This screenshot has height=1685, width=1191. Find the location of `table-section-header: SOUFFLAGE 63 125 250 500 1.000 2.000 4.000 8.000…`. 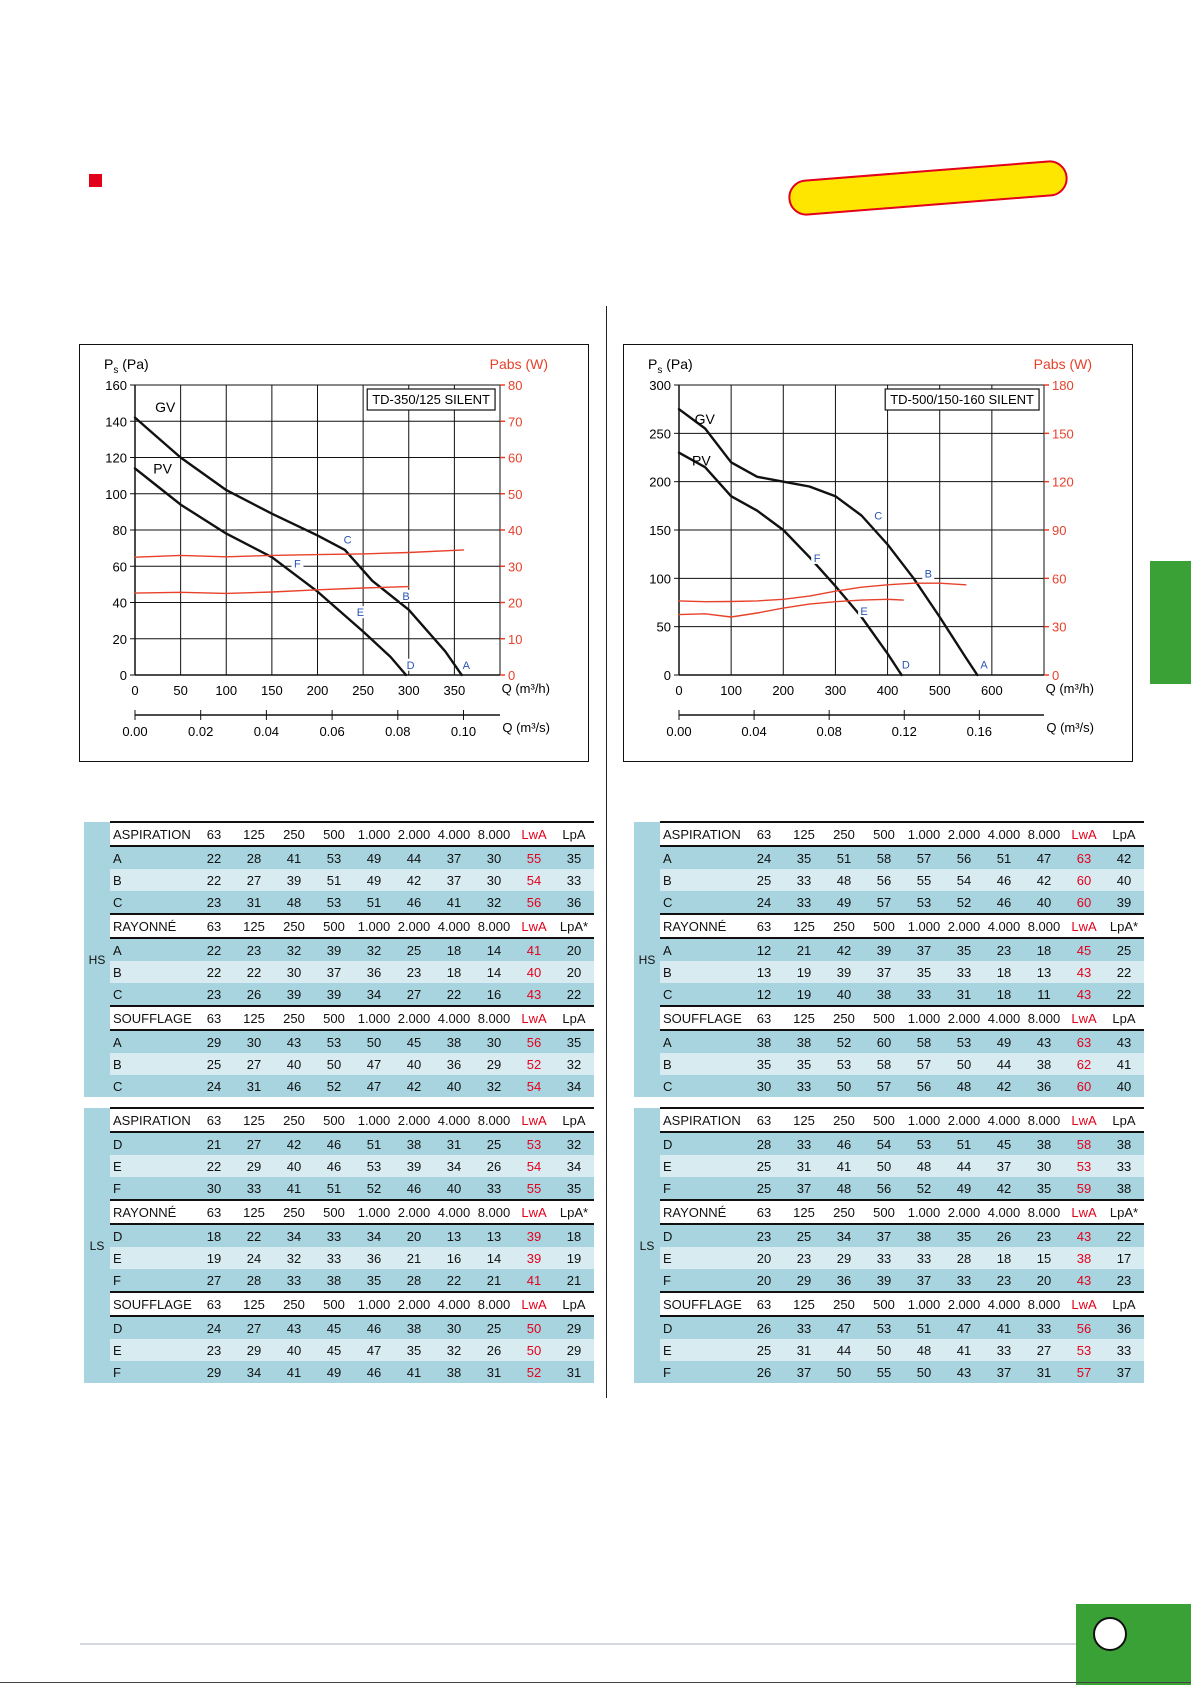

table-section-header: SOUFFLAGE 63 125 250 500 1.000 2.000 4.000 8.000… is located at coordinates (339, 1018).